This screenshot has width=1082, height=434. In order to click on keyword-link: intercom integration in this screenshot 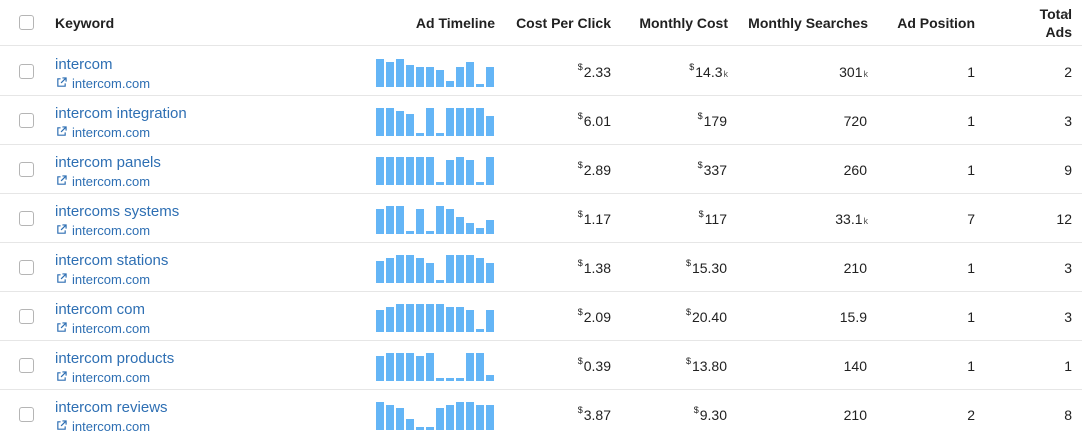, I will do `click(121, 113)`.